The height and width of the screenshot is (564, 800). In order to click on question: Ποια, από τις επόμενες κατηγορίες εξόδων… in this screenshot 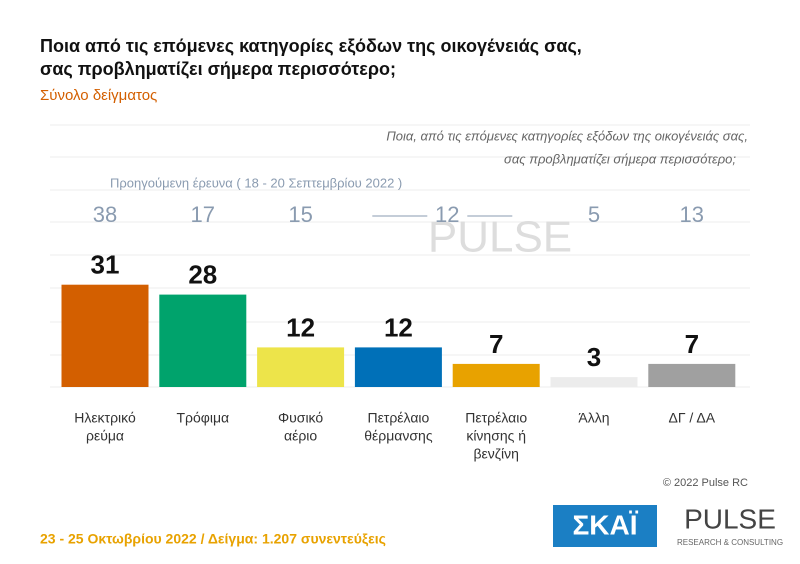, I will do `click(567, 135)`.